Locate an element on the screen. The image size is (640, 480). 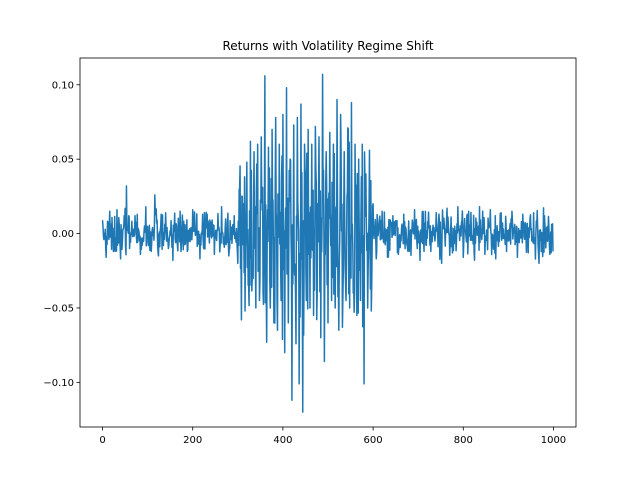
y-axis: −0.10 −0.05 0.00 0.05 0.10 is located at coordinates (61, 234).